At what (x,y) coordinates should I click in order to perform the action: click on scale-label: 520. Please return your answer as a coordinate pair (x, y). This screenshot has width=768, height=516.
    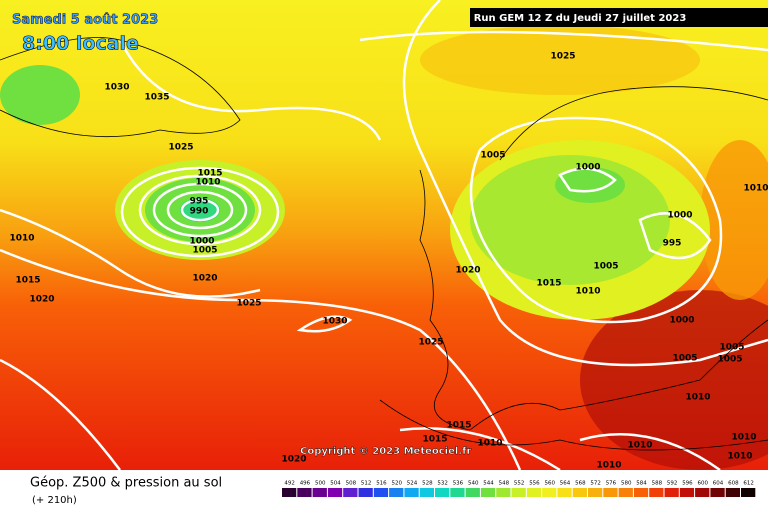
    Looking at the image, I should click on (397, 484).